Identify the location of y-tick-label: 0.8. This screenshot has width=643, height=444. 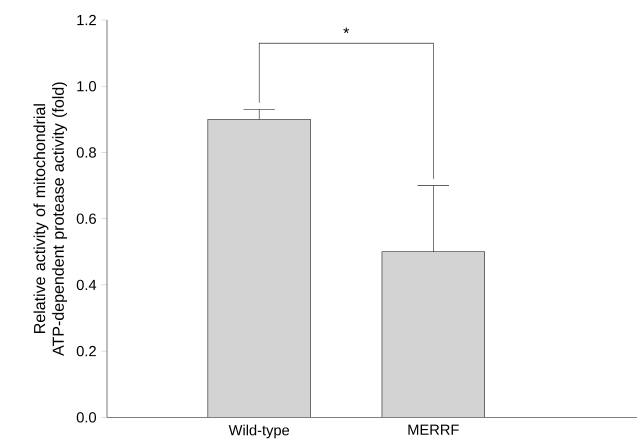
(86, 152).